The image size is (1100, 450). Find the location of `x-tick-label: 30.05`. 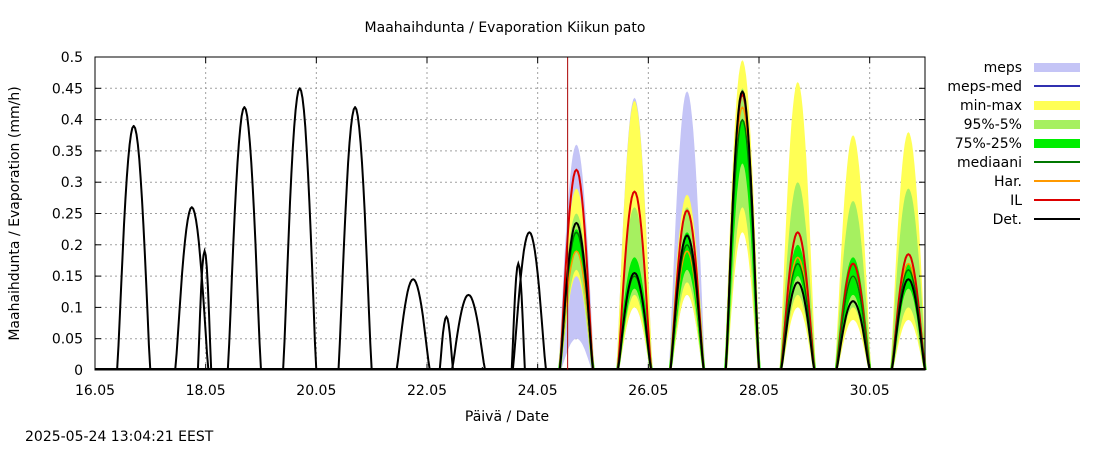

x-tick-label: 30.05 is located at coordinates (870, 391).